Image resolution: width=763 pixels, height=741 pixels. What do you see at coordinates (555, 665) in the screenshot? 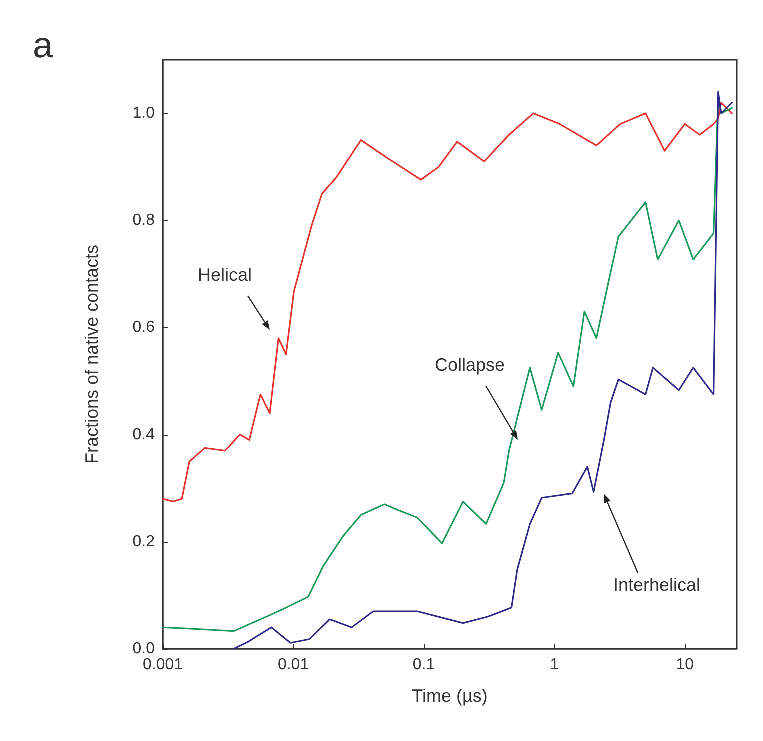
I see `x-tick-label: 1` at bounding box center [555, 665].